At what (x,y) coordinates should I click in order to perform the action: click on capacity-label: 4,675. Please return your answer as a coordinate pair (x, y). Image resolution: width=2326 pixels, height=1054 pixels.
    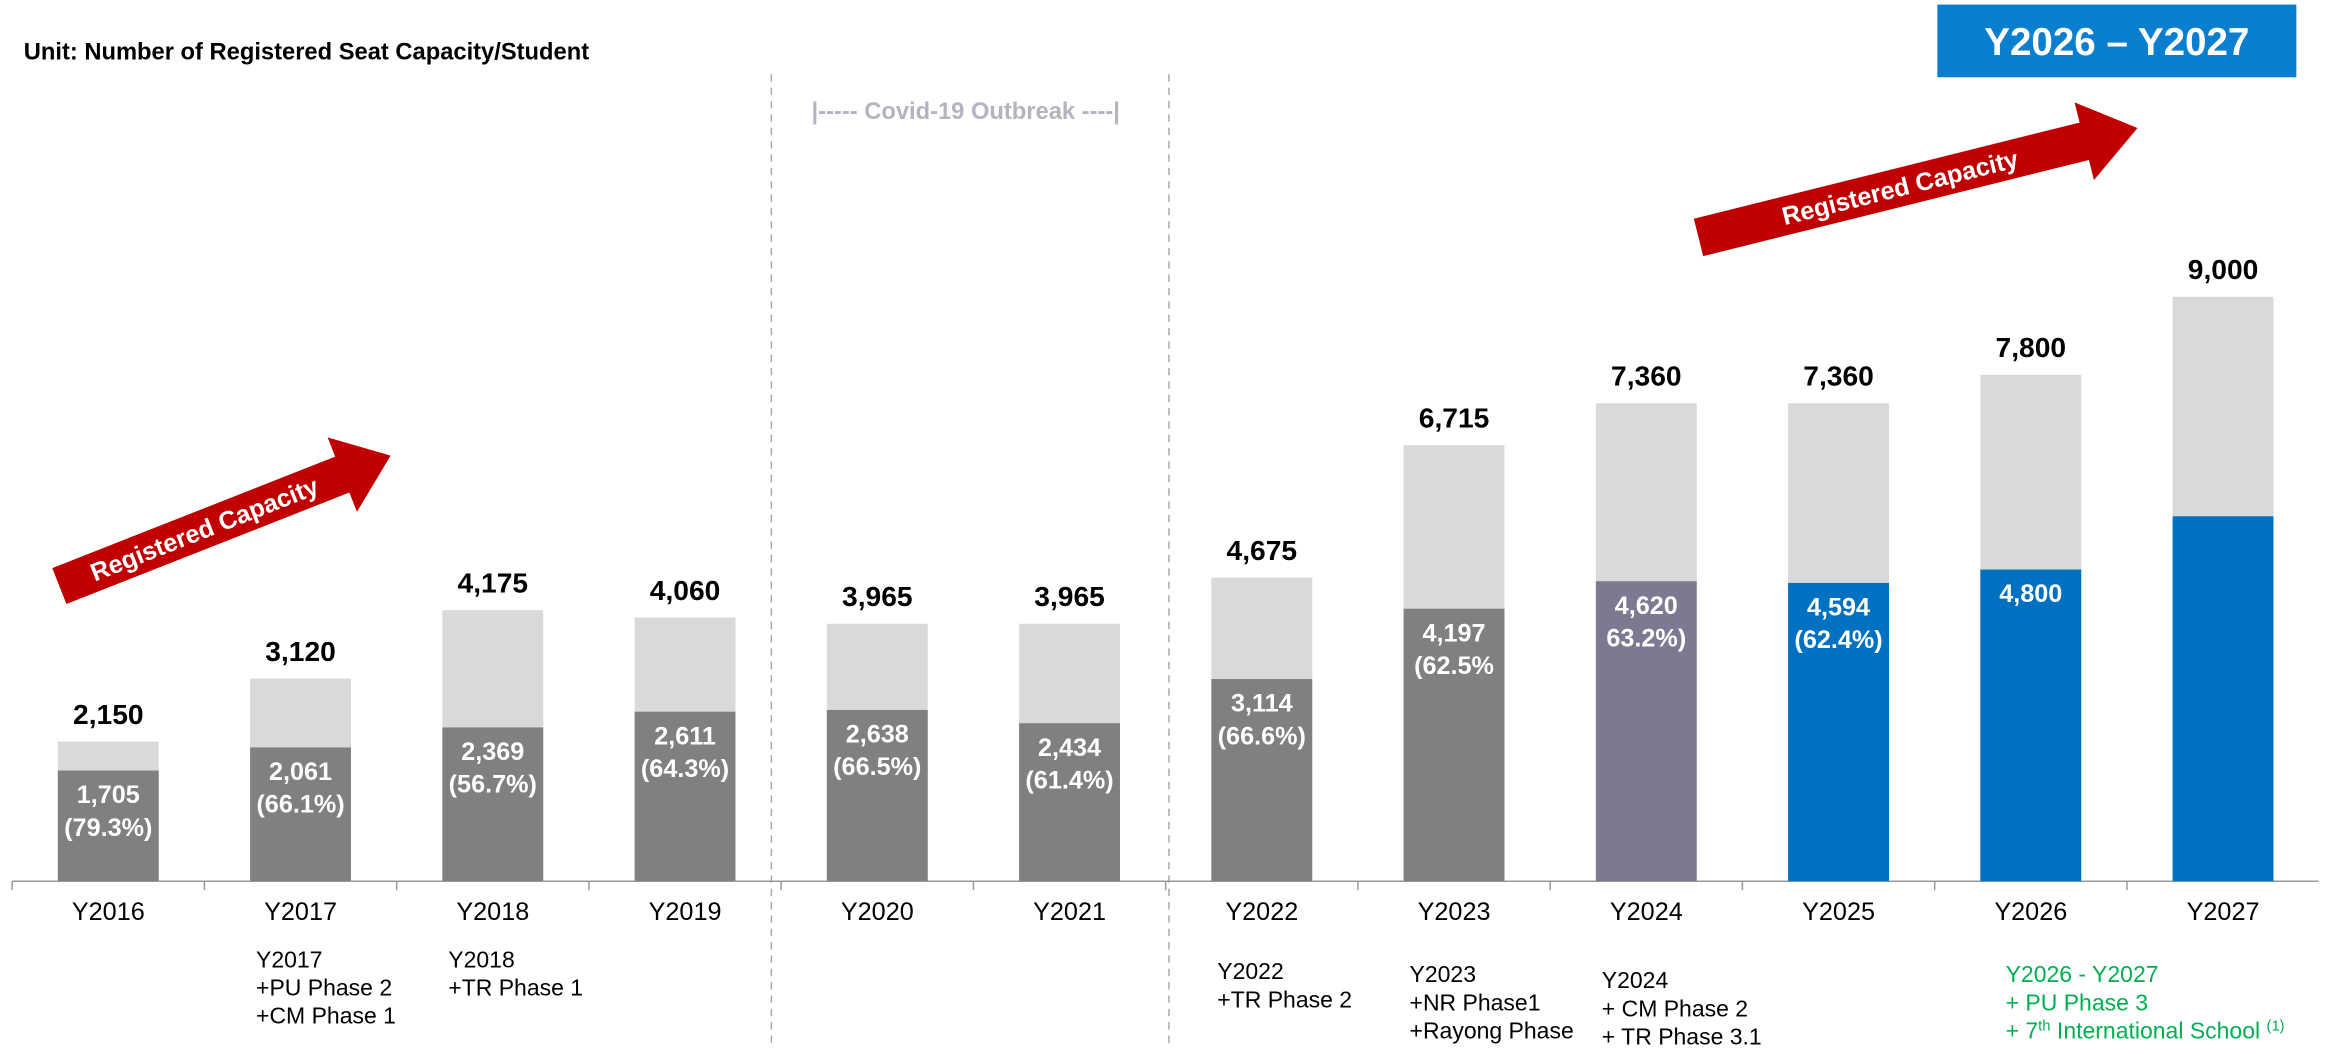
    Looking at the image, I should click on (1262, 550).